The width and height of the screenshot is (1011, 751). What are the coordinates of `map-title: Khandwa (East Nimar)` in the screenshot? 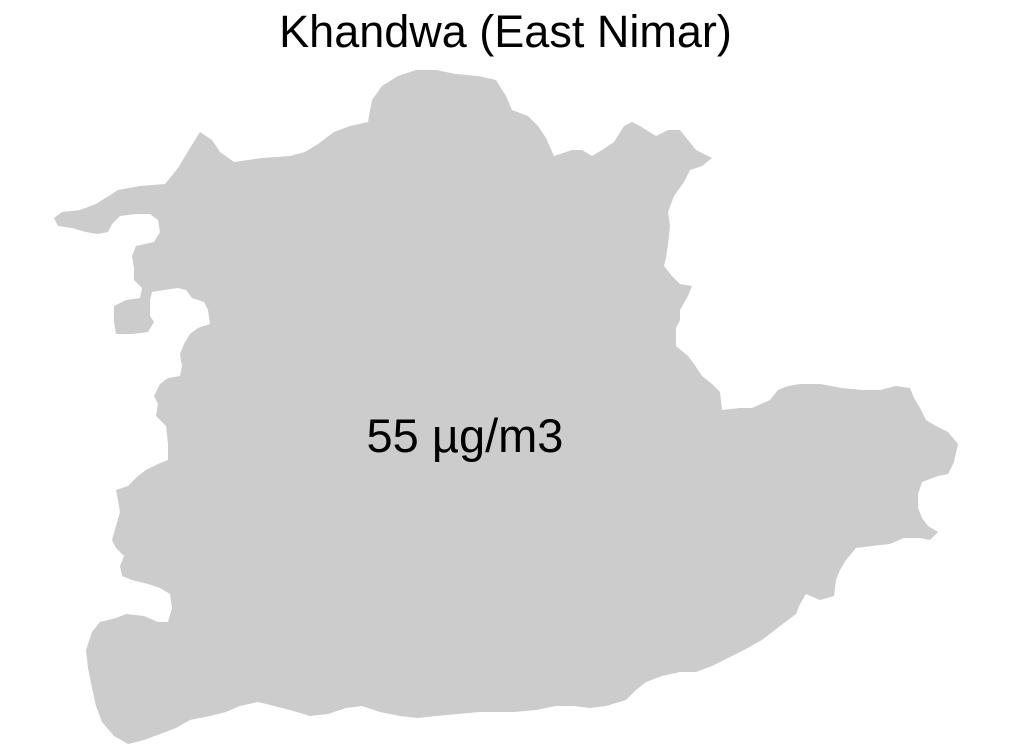 It's located at (505, 31).